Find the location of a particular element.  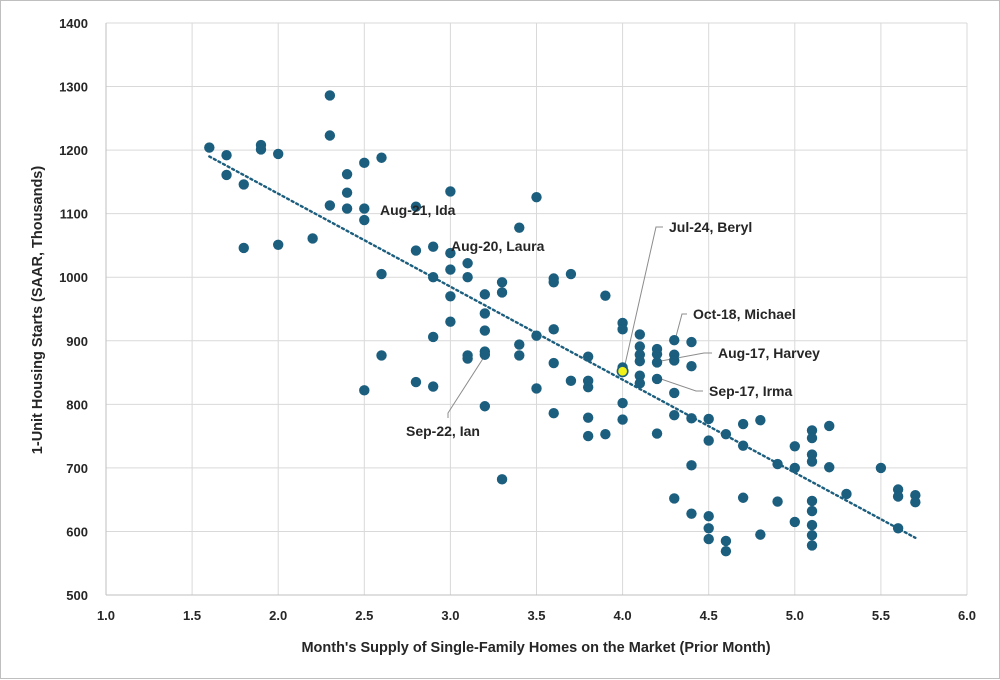

y-tick-label: 900 is located at coordinates (77, 341).